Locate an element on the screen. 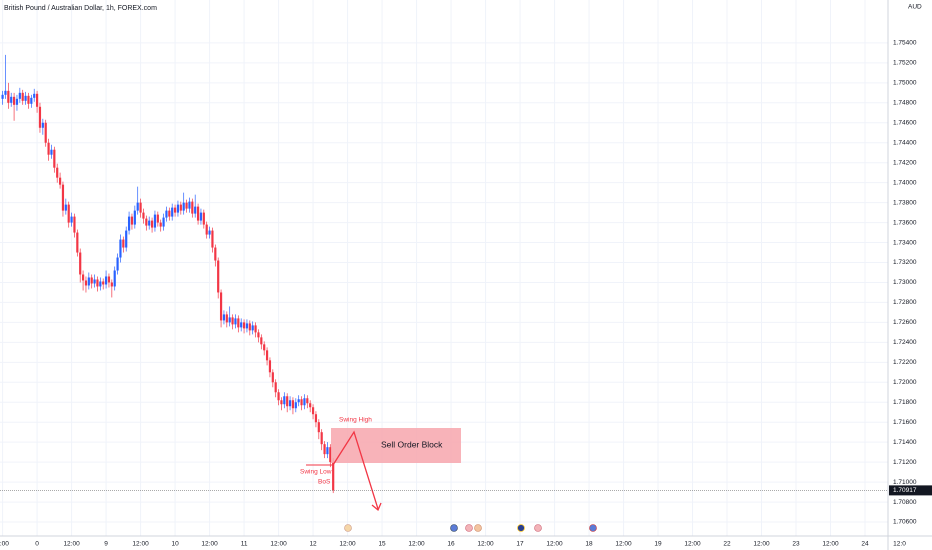 Image resolution: width=932 pixels, height=550 pixels. last-price-label: 1.70917 is located at coordinates (905, 490).